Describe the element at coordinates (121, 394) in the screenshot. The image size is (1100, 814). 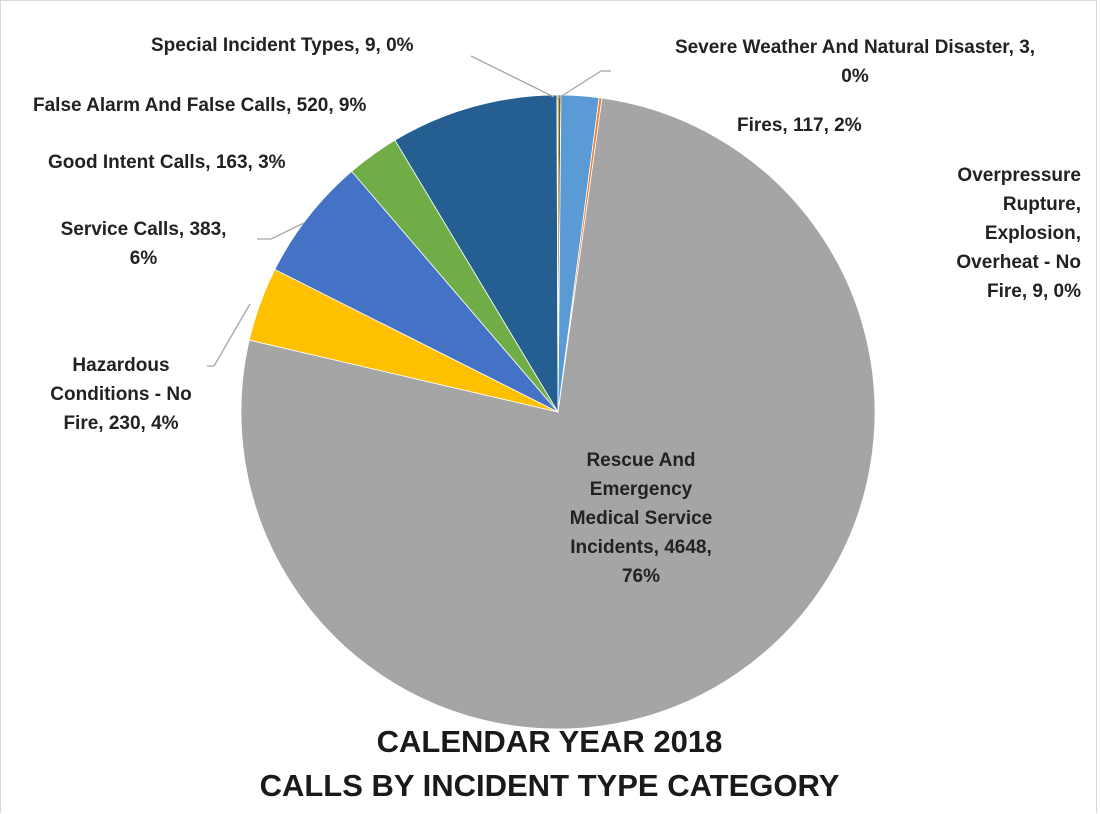
I see `data-label-hazardous-conditions: Hazardous Conditions - No Fire, 230, 4%` at that location.